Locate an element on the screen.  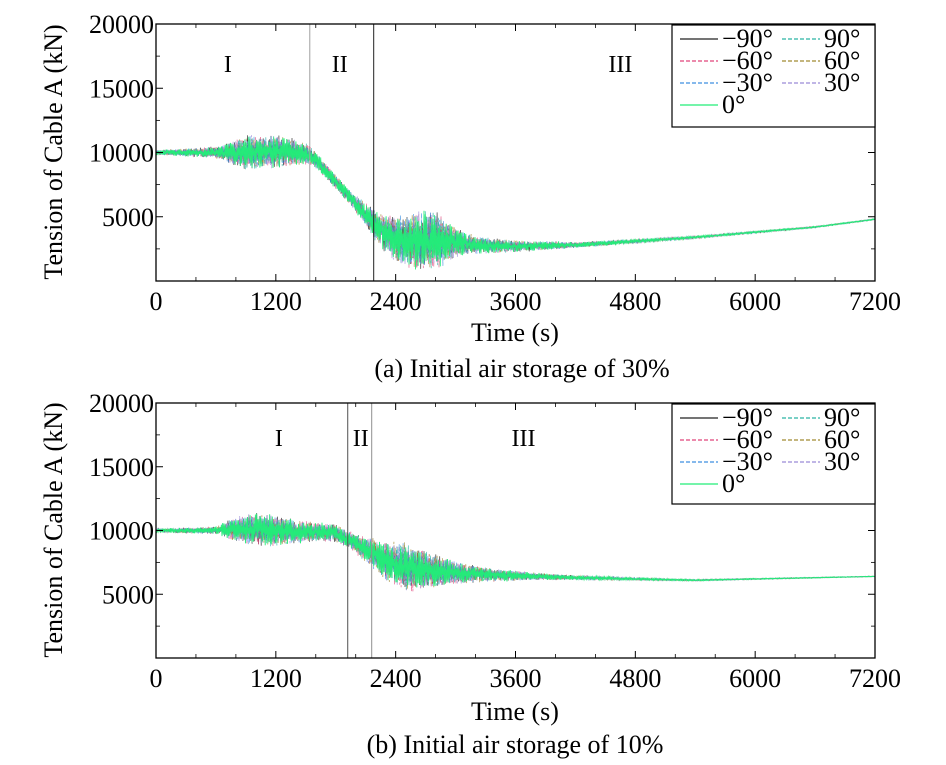
caption-b: (b) Initial air storage of 10% is located at coordinates (515, 744).